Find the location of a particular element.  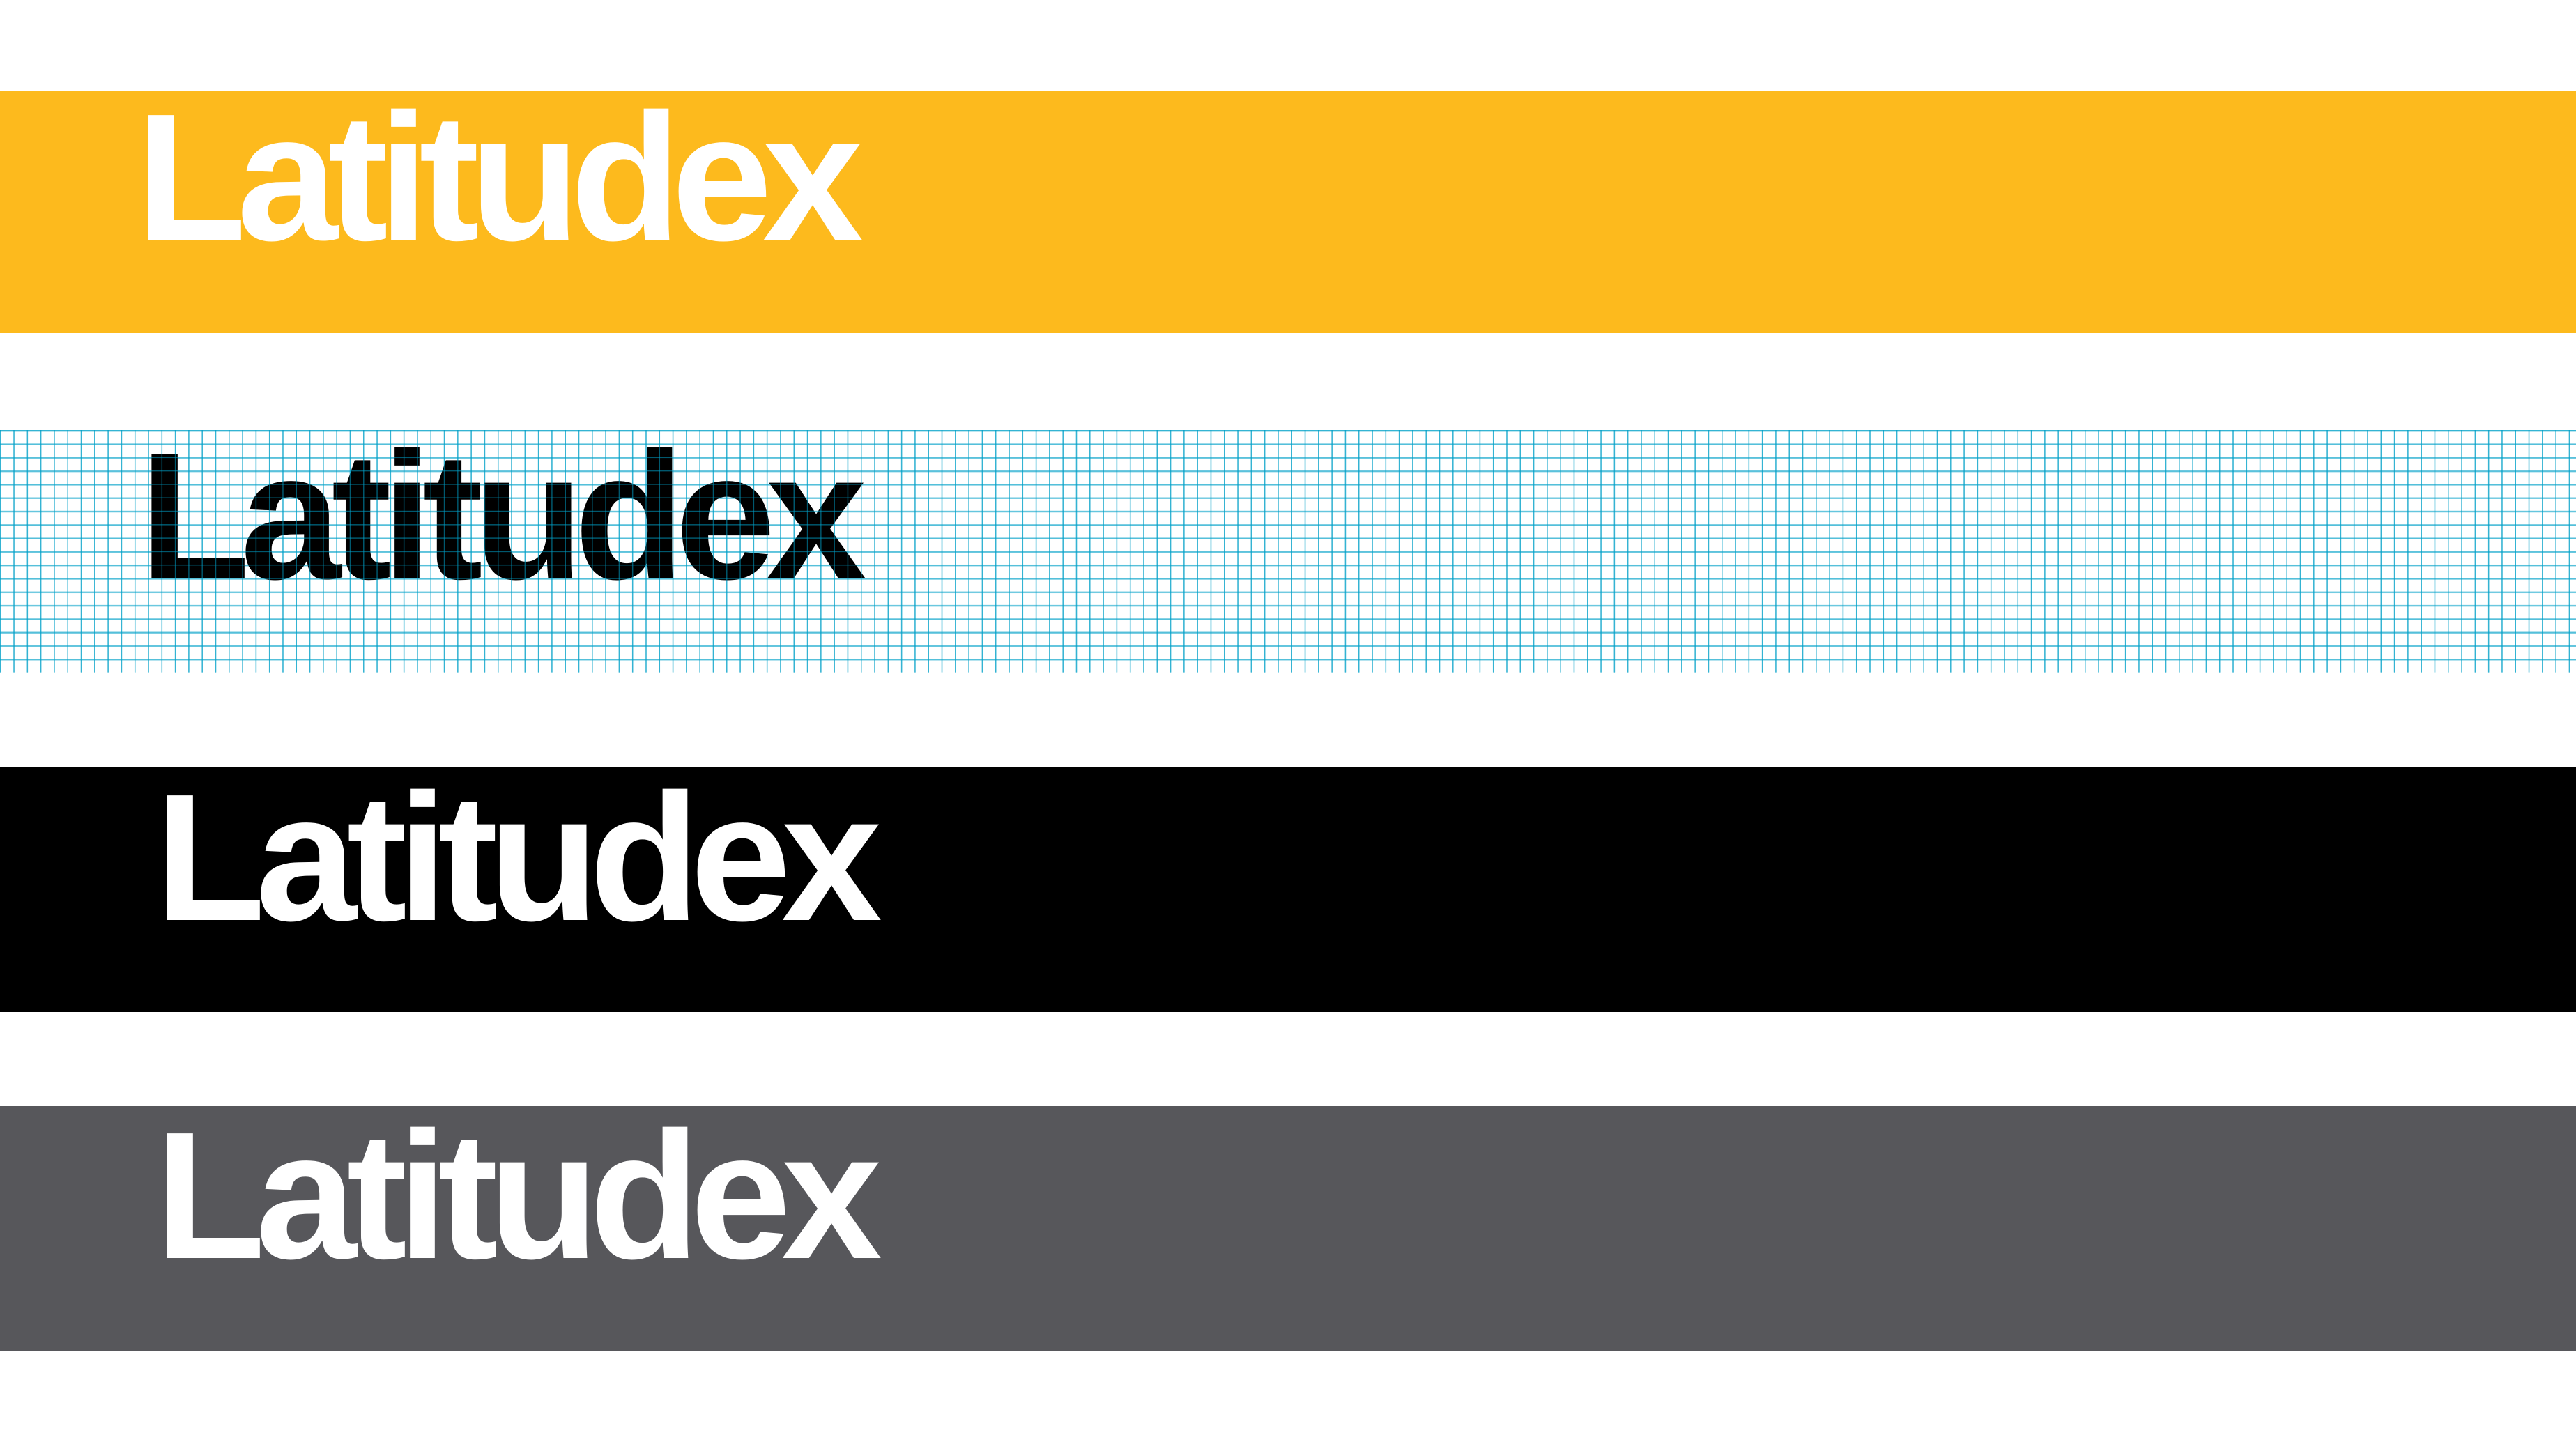

wordmark-on-black: Latitudex is located at coordinates (518, 858).